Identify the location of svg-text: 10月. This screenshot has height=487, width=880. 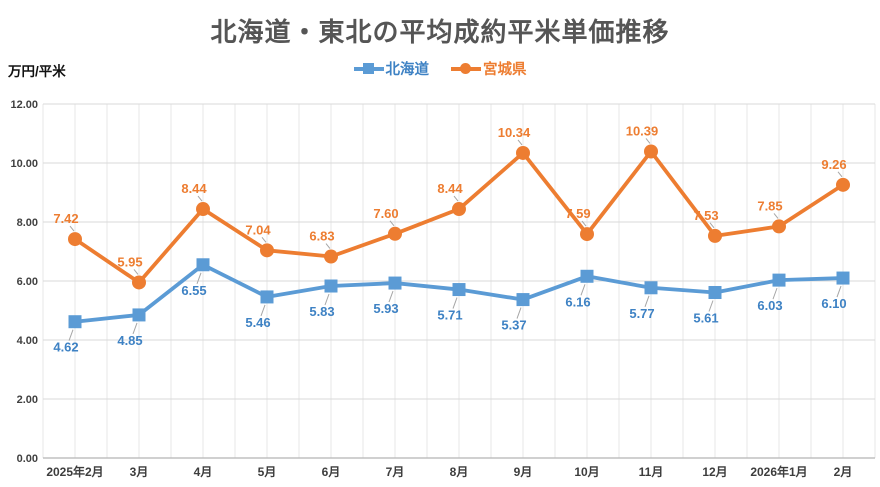
(586, 472).